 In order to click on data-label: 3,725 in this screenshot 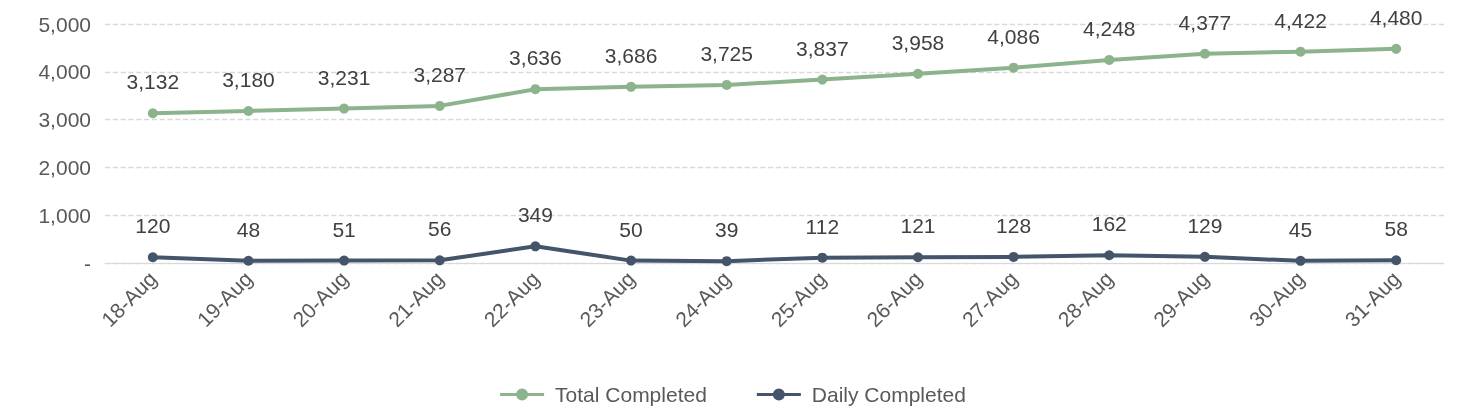, I will do `click(726, 53)`.